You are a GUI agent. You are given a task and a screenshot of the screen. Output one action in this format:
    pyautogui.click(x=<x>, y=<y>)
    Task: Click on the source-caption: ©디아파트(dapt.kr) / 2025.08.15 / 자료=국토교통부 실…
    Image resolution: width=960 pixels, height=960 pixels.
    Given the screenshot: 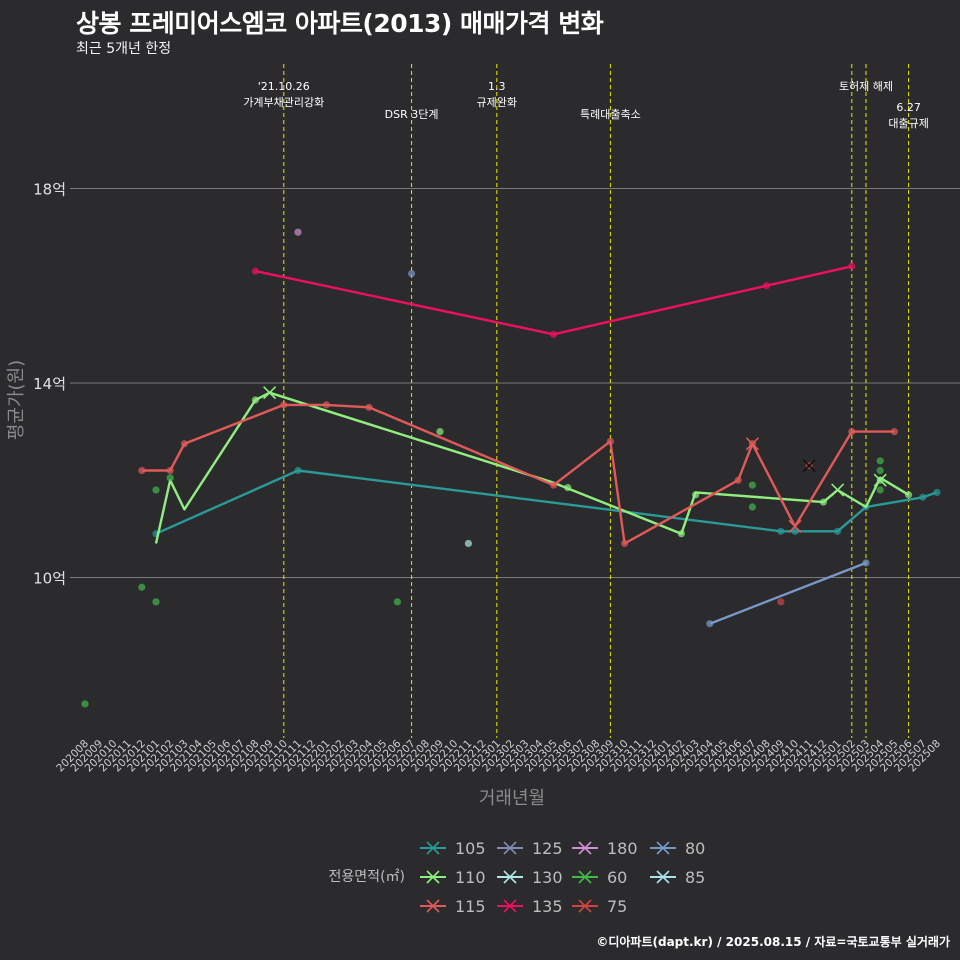 What is the action you would take?
    pyautogui.click(x=773, y=942)
    